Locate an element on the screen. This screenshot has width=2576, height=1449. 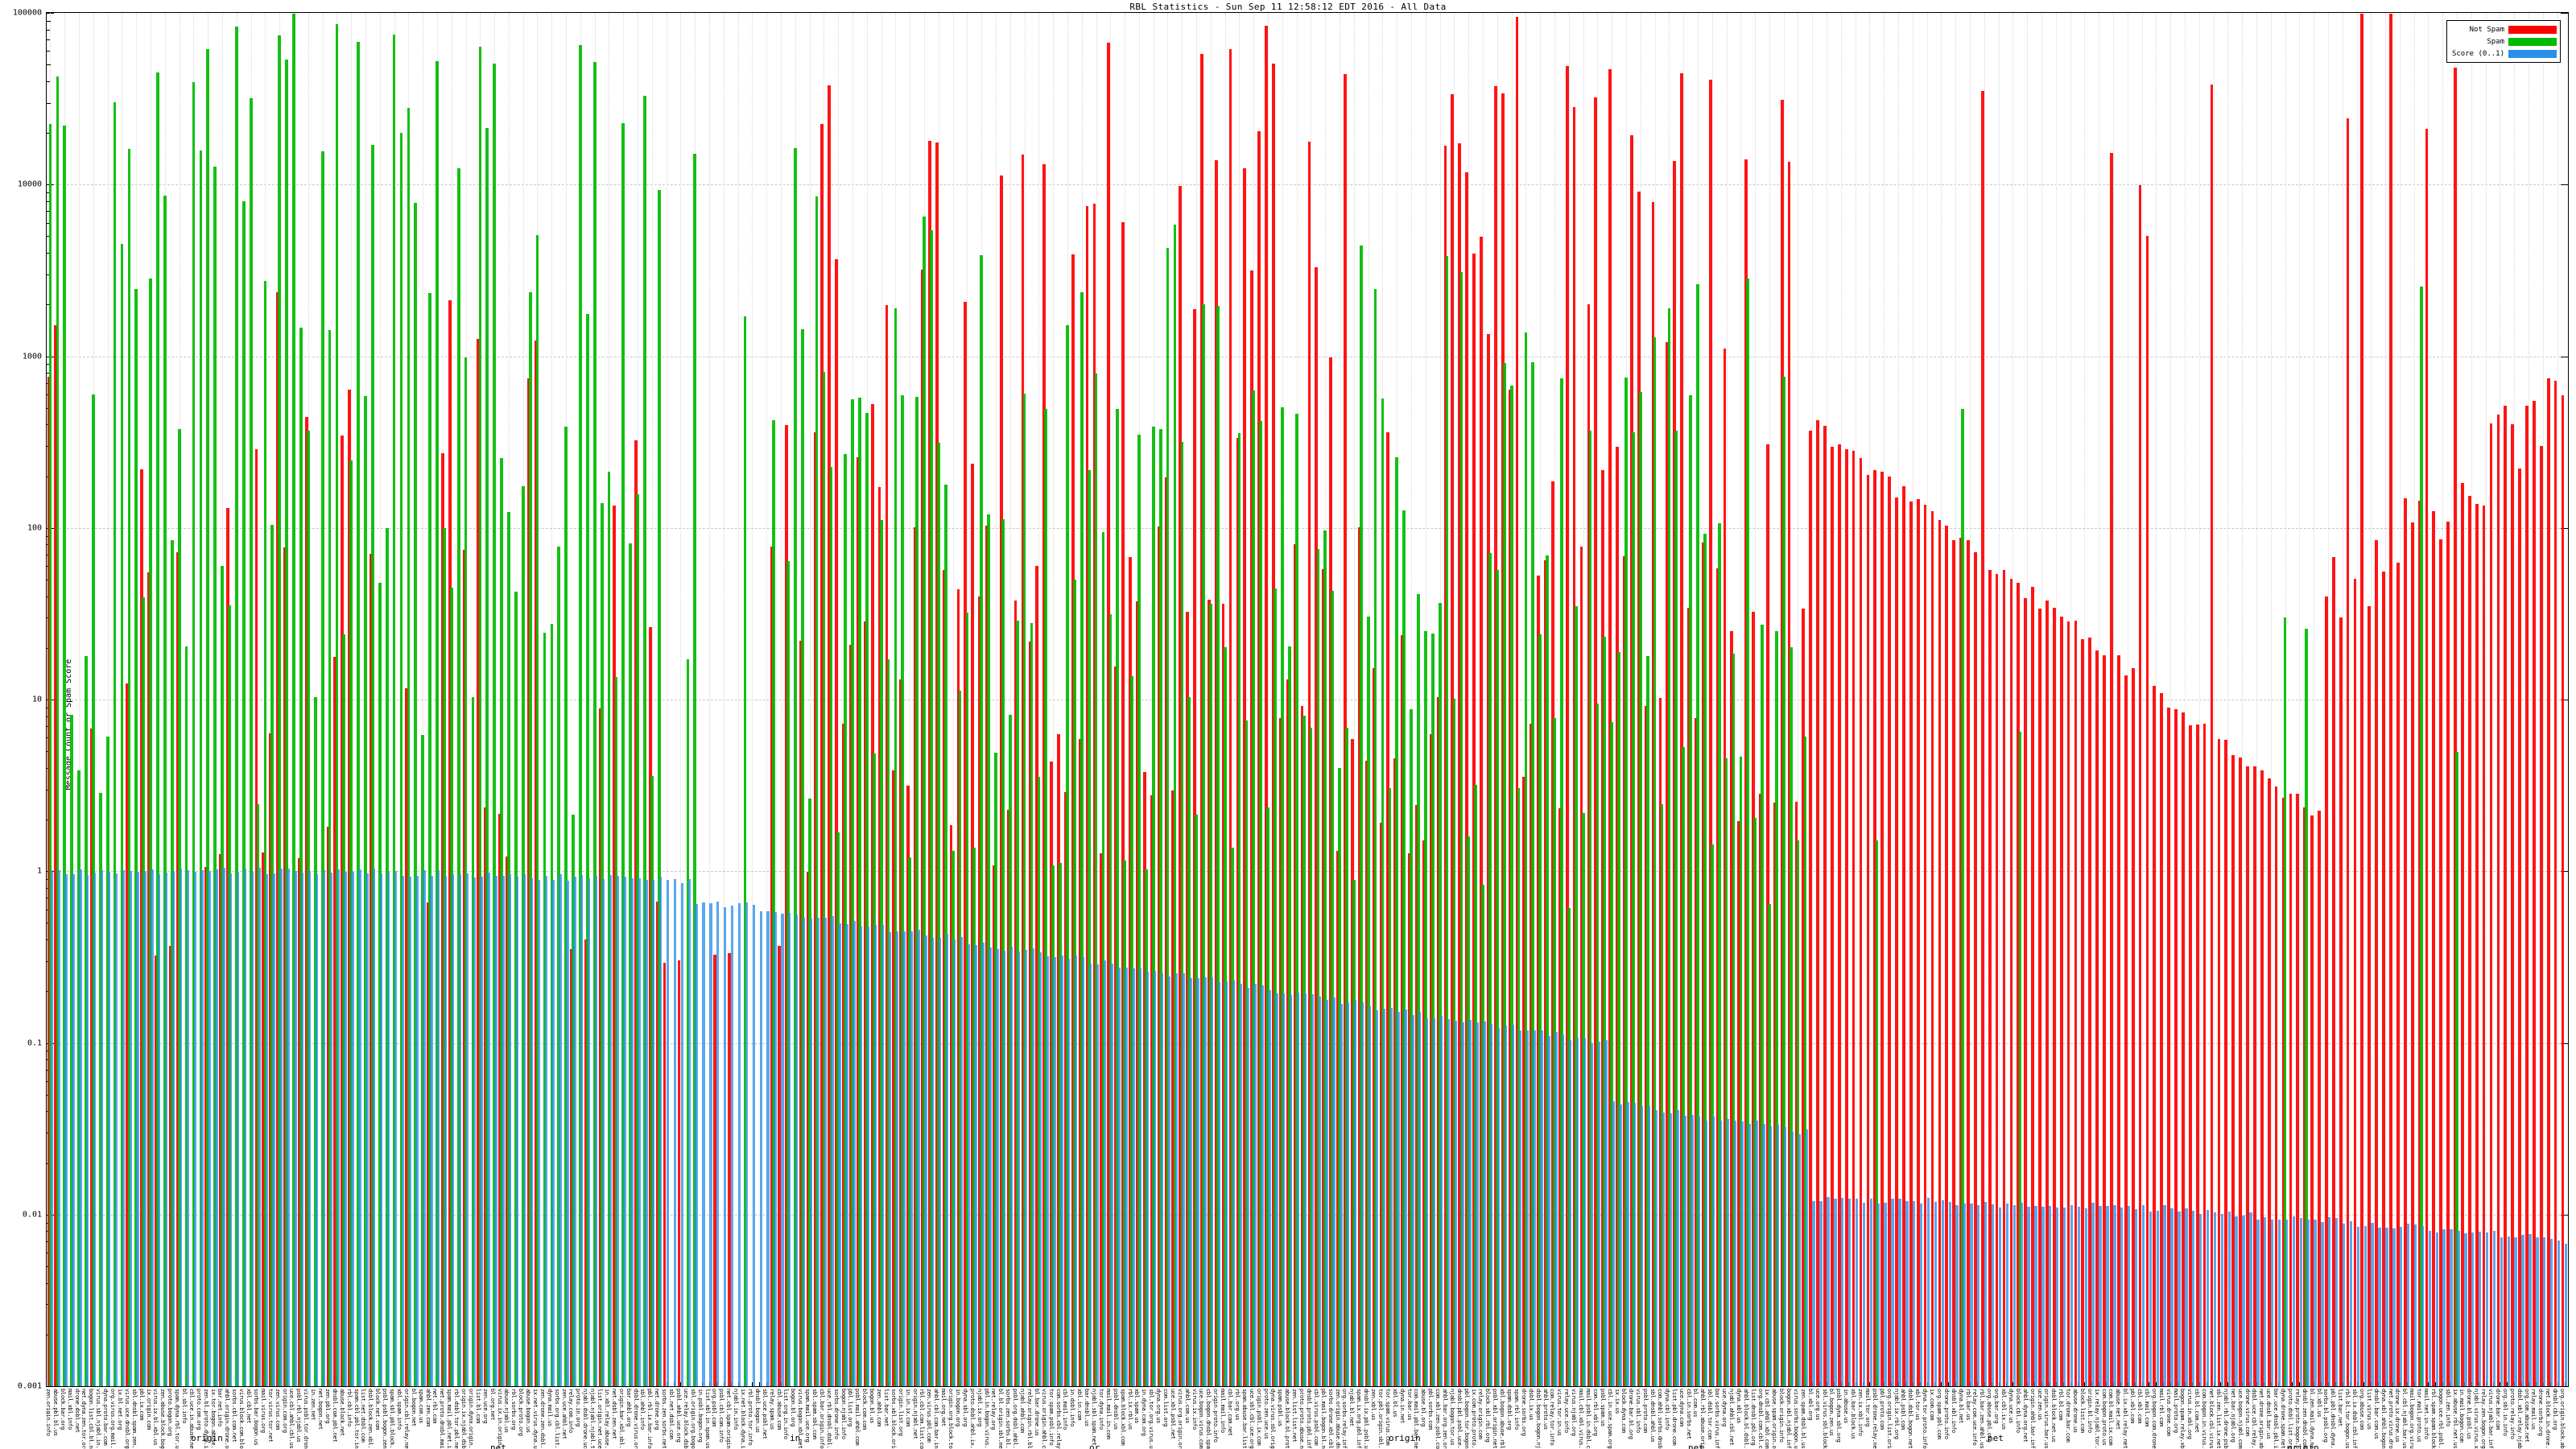
x-tick-label: mail.mail.info is located at coordinates (1223, 1411).